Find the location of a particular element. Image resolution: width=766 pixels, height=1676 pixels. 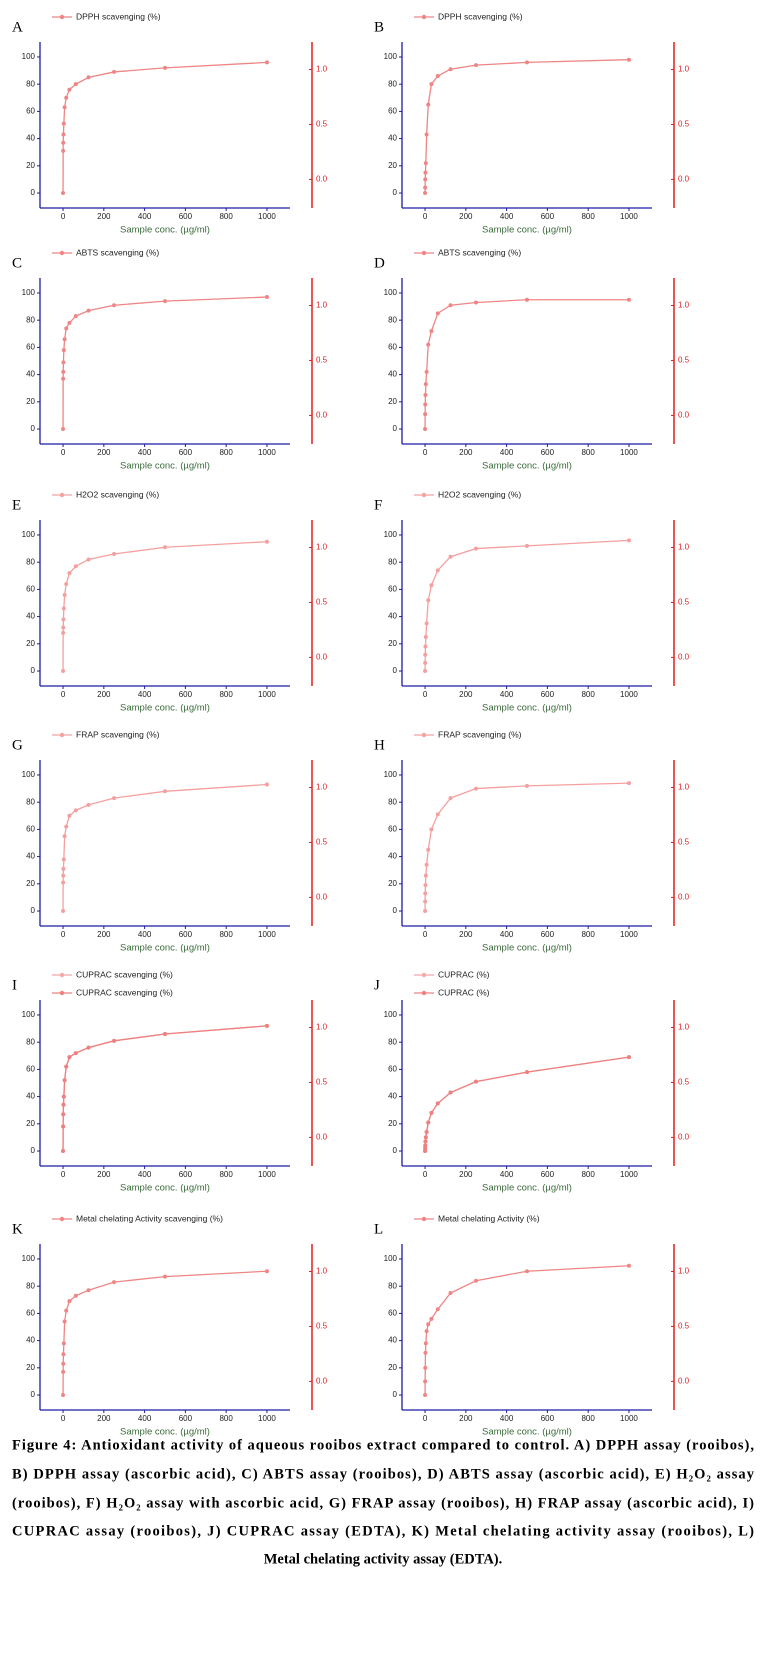

legend-label: Metal chelating Activity (%) is located at coordinates (489, 1218).